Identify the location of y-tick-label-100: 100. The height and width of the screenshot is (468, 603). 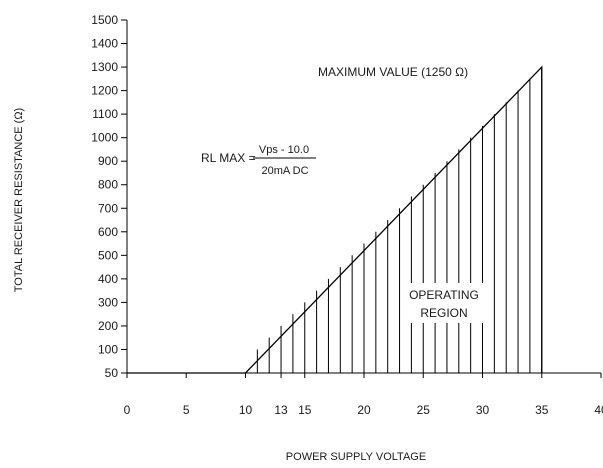
(108, 349).